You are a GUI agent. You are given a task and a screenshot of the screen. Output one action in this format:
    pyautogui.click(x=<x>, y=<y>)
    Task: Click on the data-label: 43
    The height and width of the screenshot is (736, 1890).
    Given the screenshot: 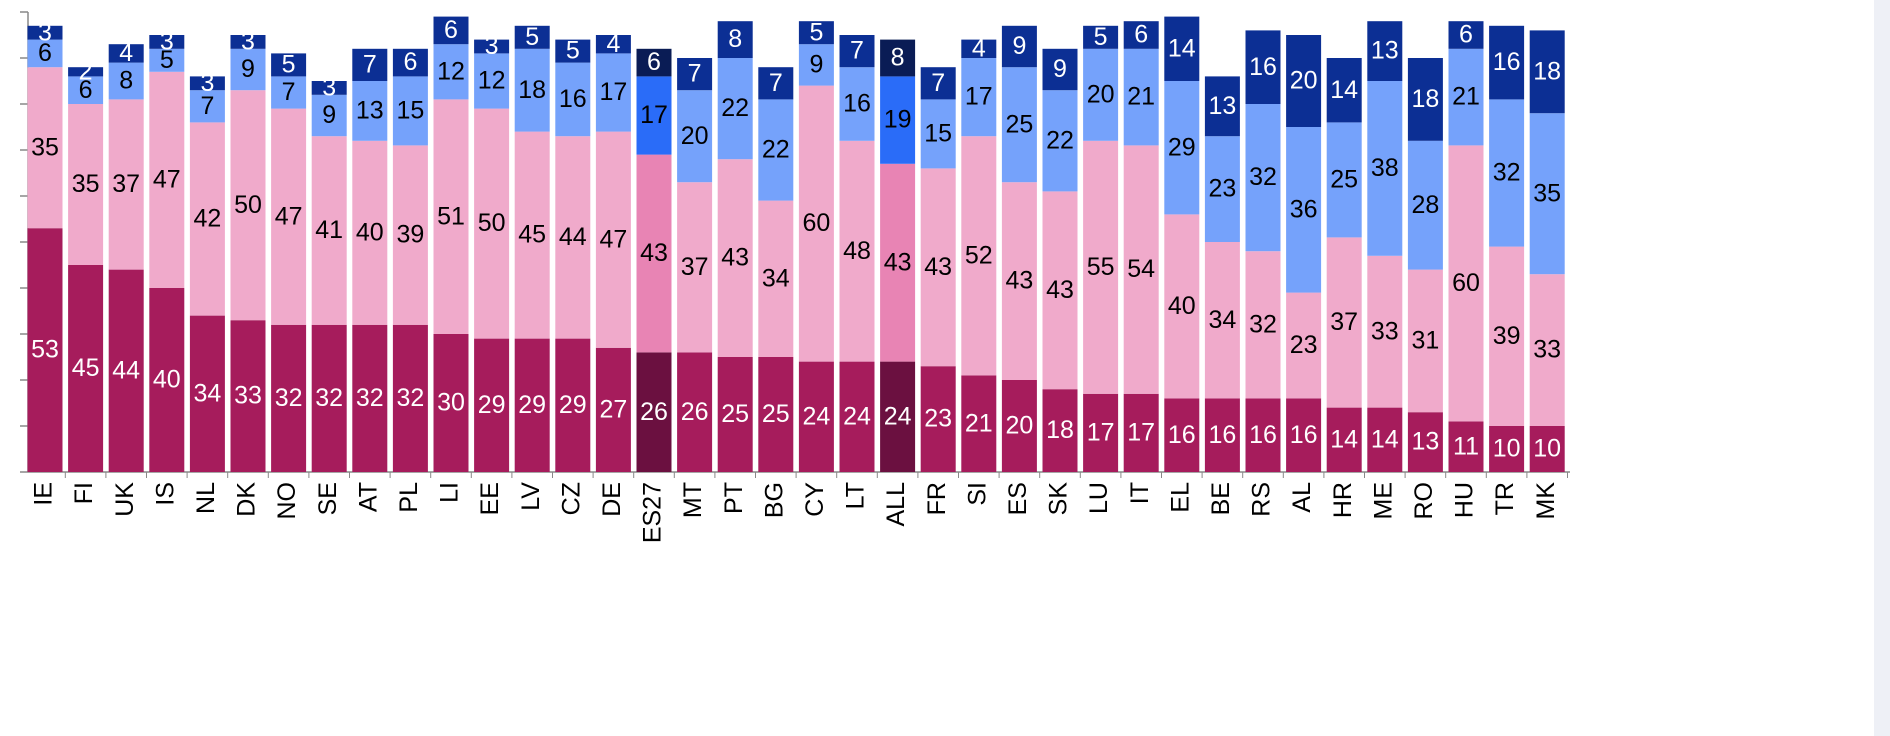 What is the action you would take?
    pyautogui.click(x=938, y=267)
    